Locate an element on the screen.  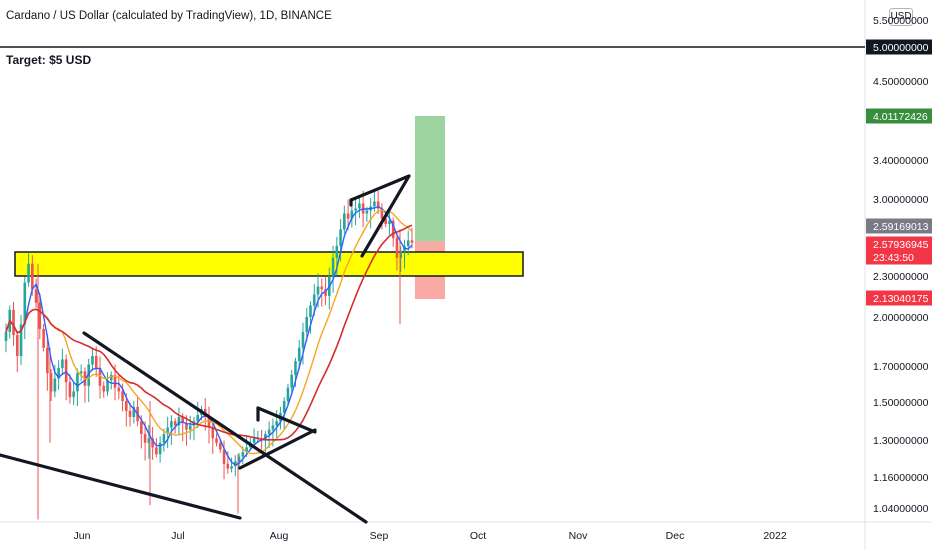
price-badge-label: 2.59169013 is located at coordinates (901, 227).